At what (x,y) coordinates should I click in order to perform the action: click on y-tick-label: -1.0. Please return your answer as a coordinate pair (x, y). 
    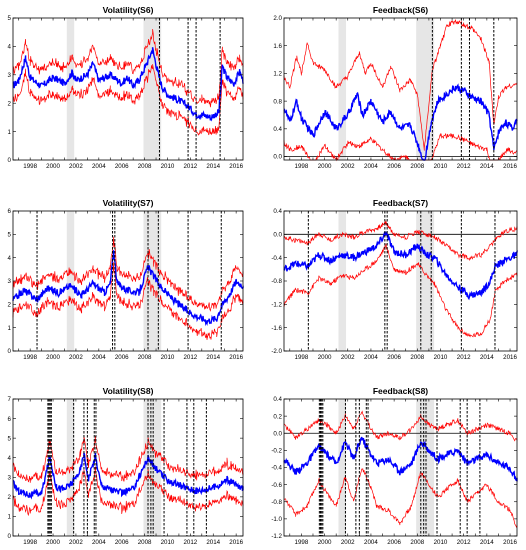
    Looking at the image, I should click on (276, 519).